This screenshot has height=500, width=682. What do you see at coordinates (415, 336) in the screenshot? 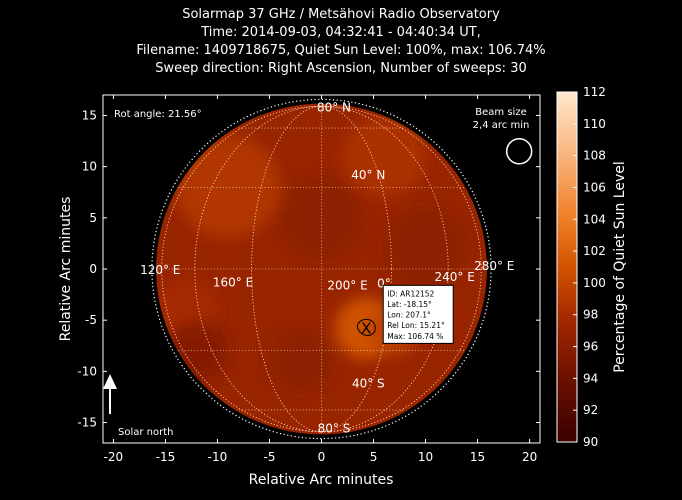
I see `active-region-info-line: Max: 106.74 %` at bounding box center [415, 336].